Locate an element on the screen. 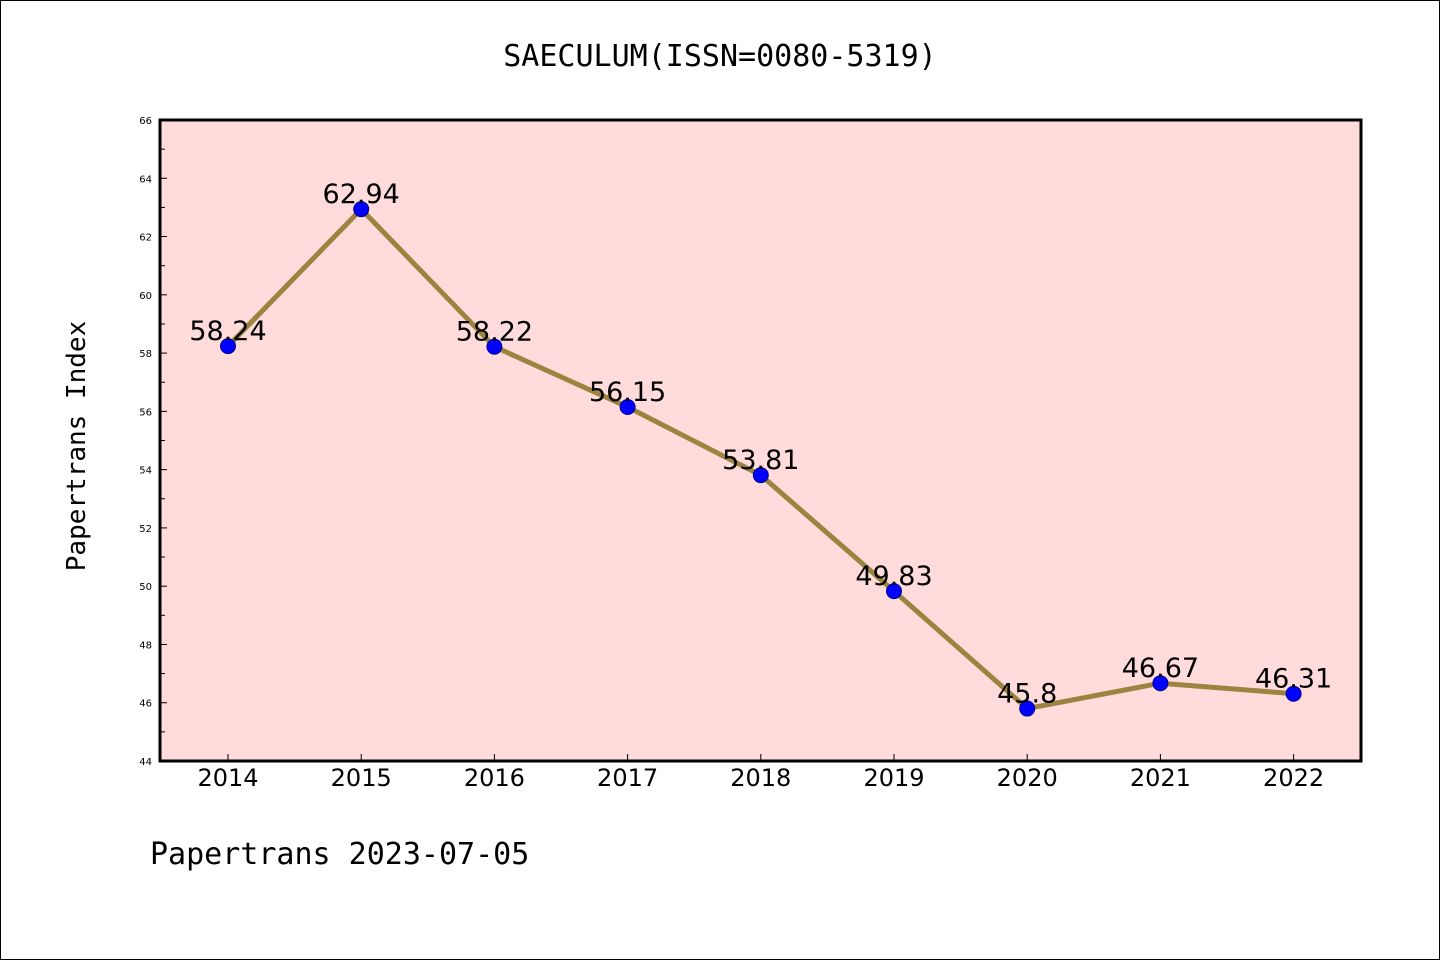 This screenshot has width=1440, height=960. y-tick-label: 44 is located at coordinates (145, 762).